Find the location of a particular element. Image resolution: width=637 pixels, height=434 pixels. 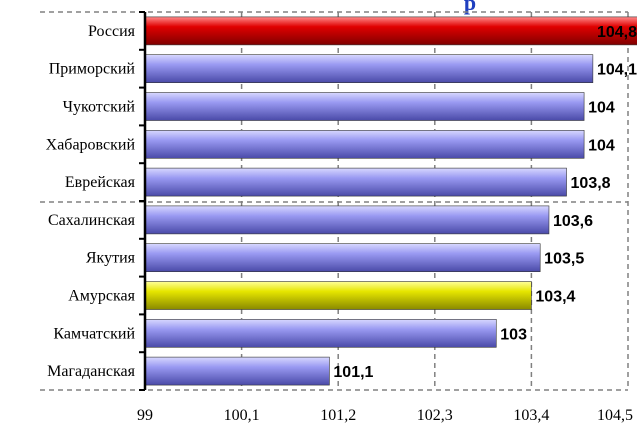

axis is located at coordinates (143, 201).